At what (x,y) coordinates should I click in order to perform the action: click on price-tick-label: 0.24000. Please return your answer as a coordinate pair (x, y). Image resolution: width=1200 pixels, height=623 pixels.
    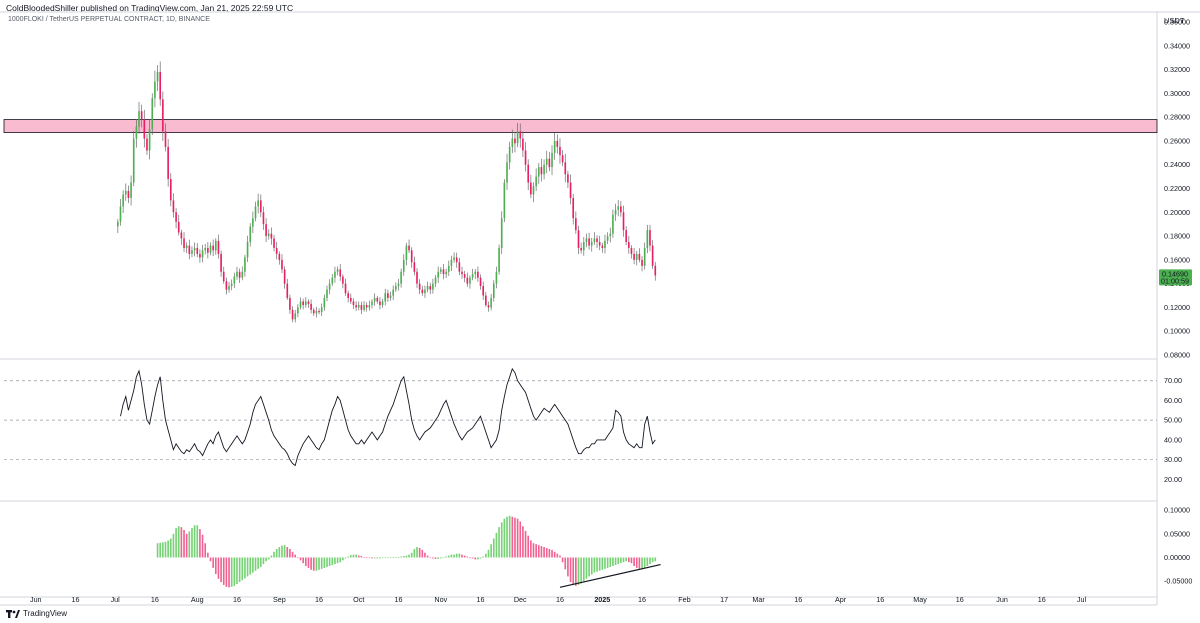
    Looking at the image, I should click on (1177, 164).